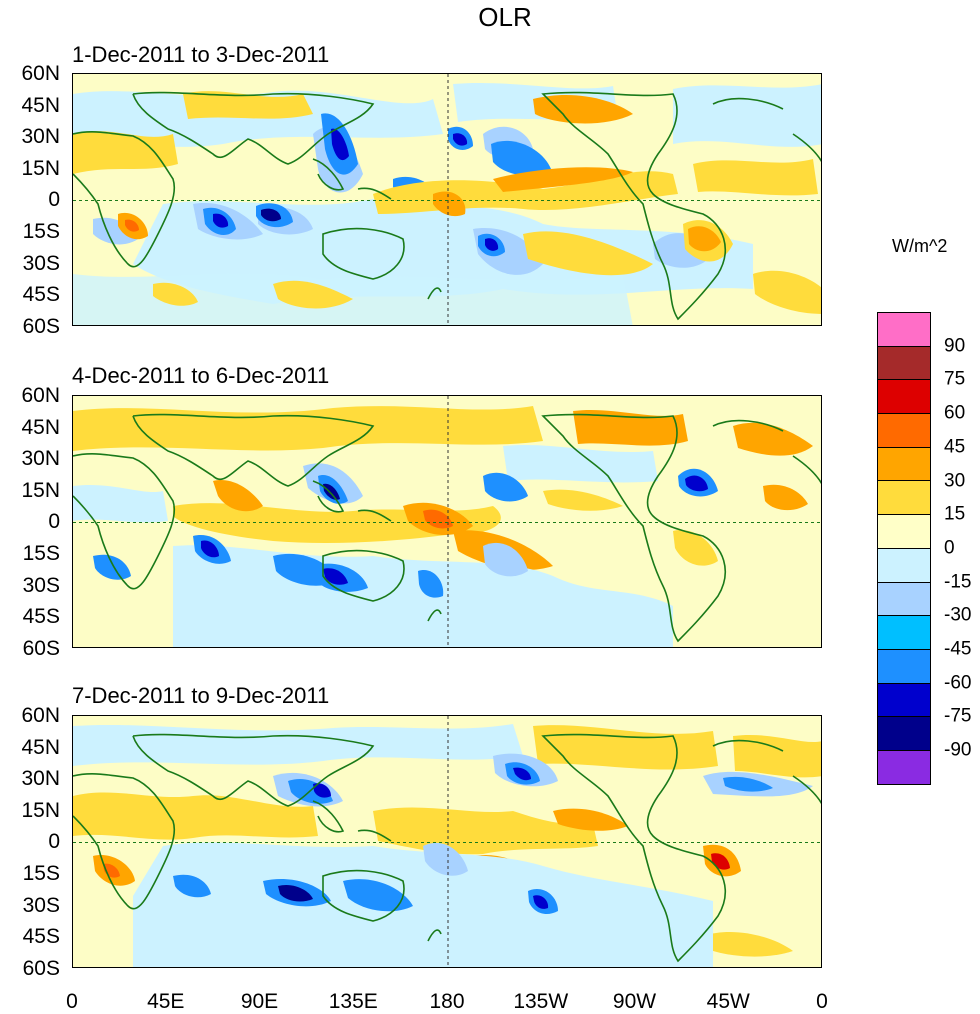 The width and height of the screenshot is (980, 1014). What do you see at coordinates (166, 1001) in the screenshot?
I see `lon-label: 45E` at bounding box center [166, 1001].